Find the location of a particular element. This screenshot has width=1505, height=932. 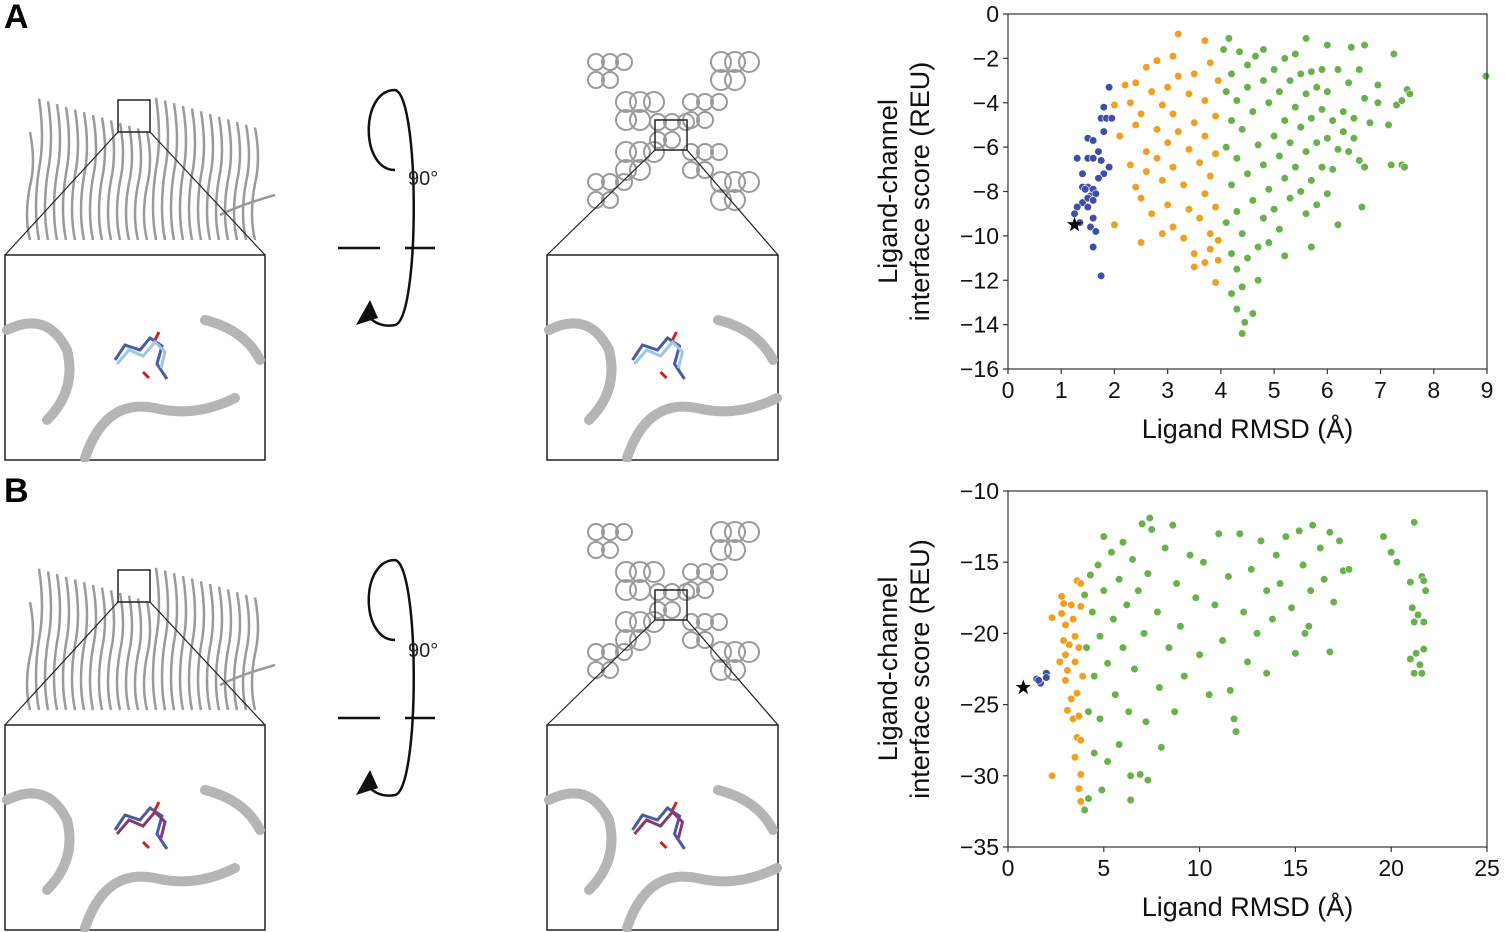

points is located at coordinates (1231, 664).